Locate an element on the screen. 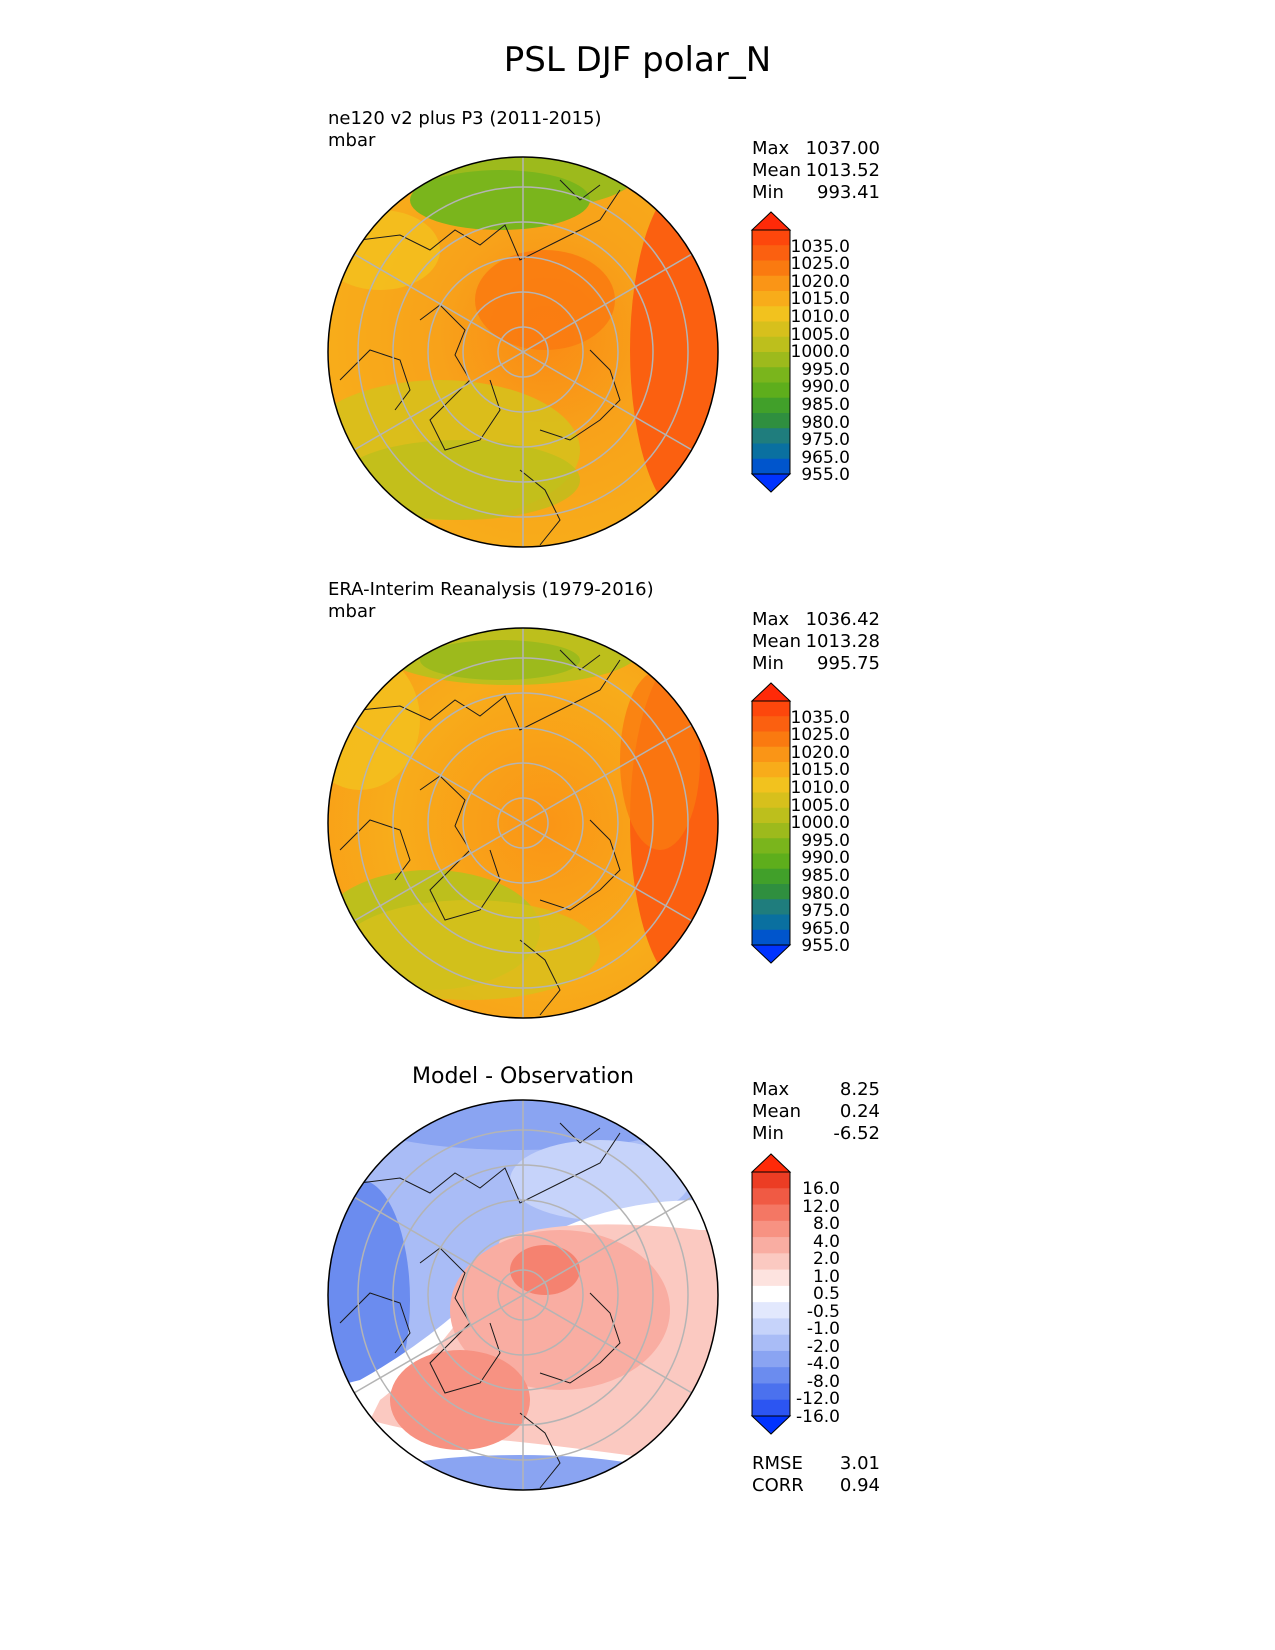 The image size is (1275, 1650). figure-title: PSL DJF polar_N is located at coordinates (637, 60).